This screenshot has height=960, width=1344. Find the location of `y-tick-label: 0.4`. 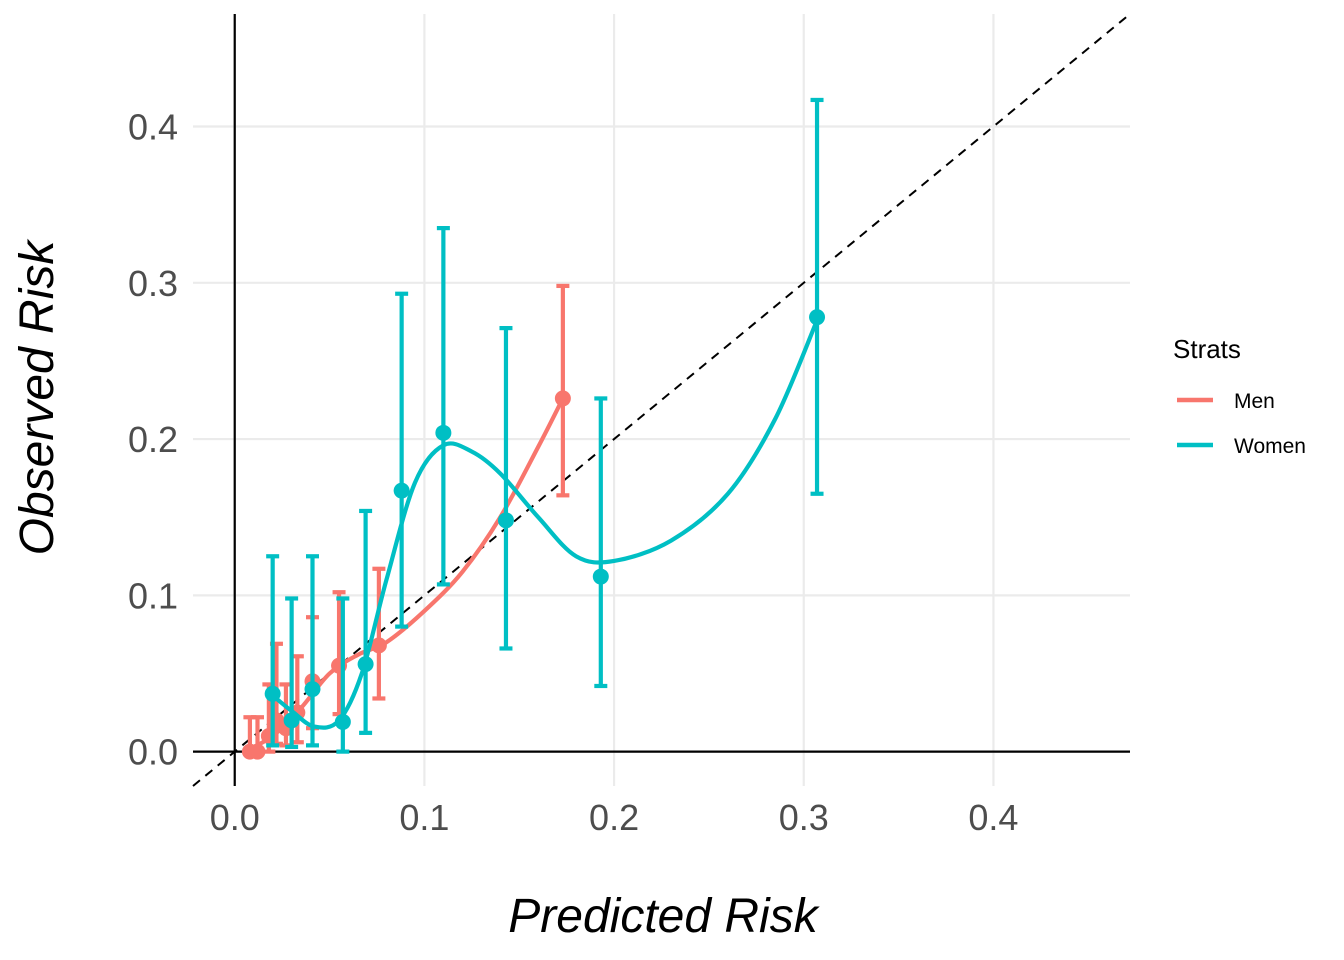

y-tick-label: 0.4 is located at coordinates (153, 127).